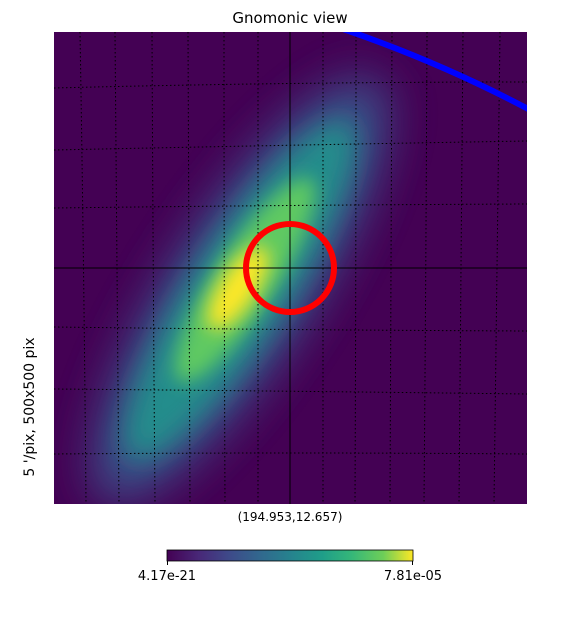  I want to click on colorbar-min-label: 4.17e-21, so click(167, 576).